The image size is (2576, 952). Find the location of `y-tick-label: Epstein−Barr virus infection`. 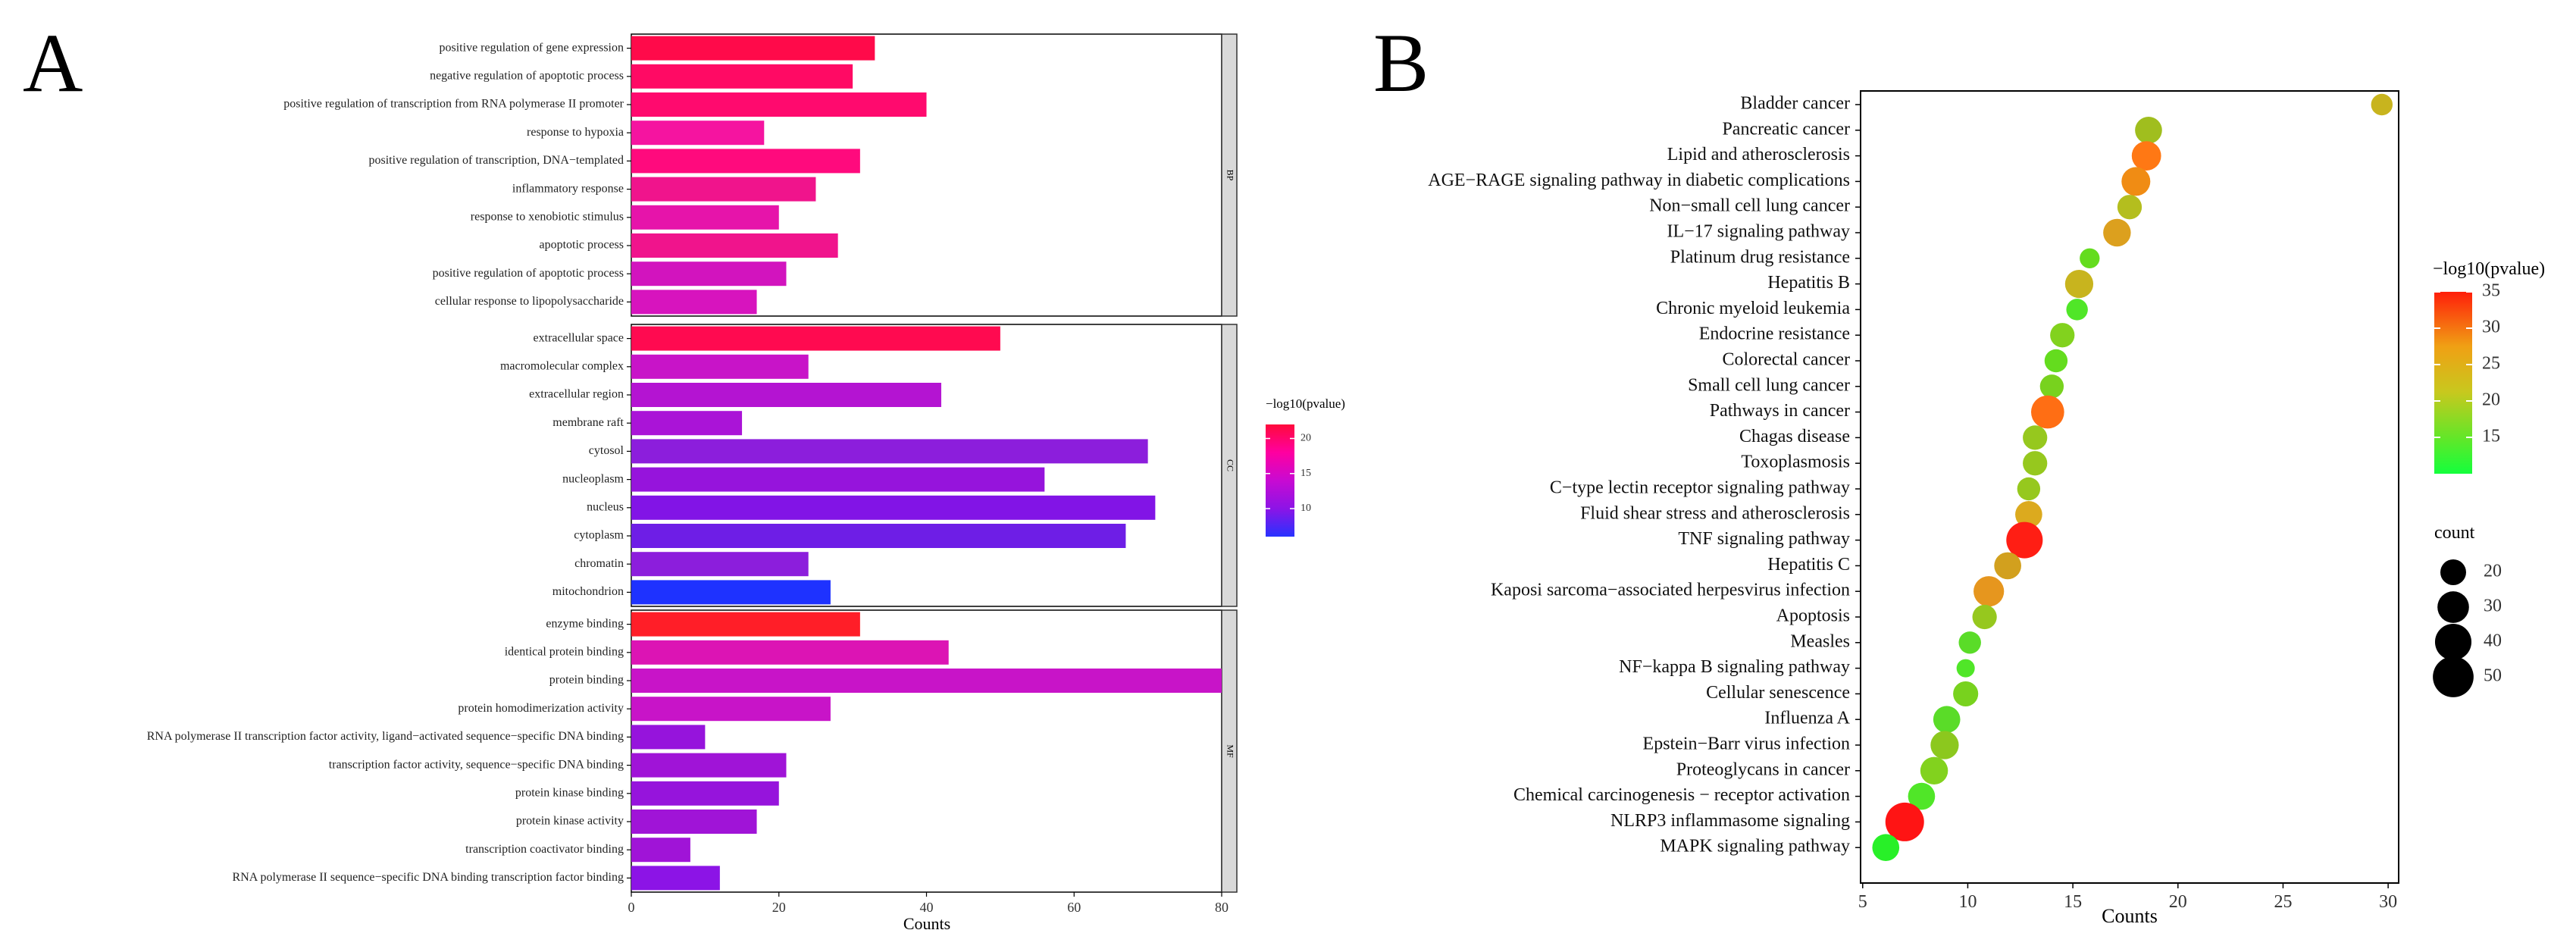

y-tick-label: Epstein−Barr virus infection is located at coordinates (1747, 744).